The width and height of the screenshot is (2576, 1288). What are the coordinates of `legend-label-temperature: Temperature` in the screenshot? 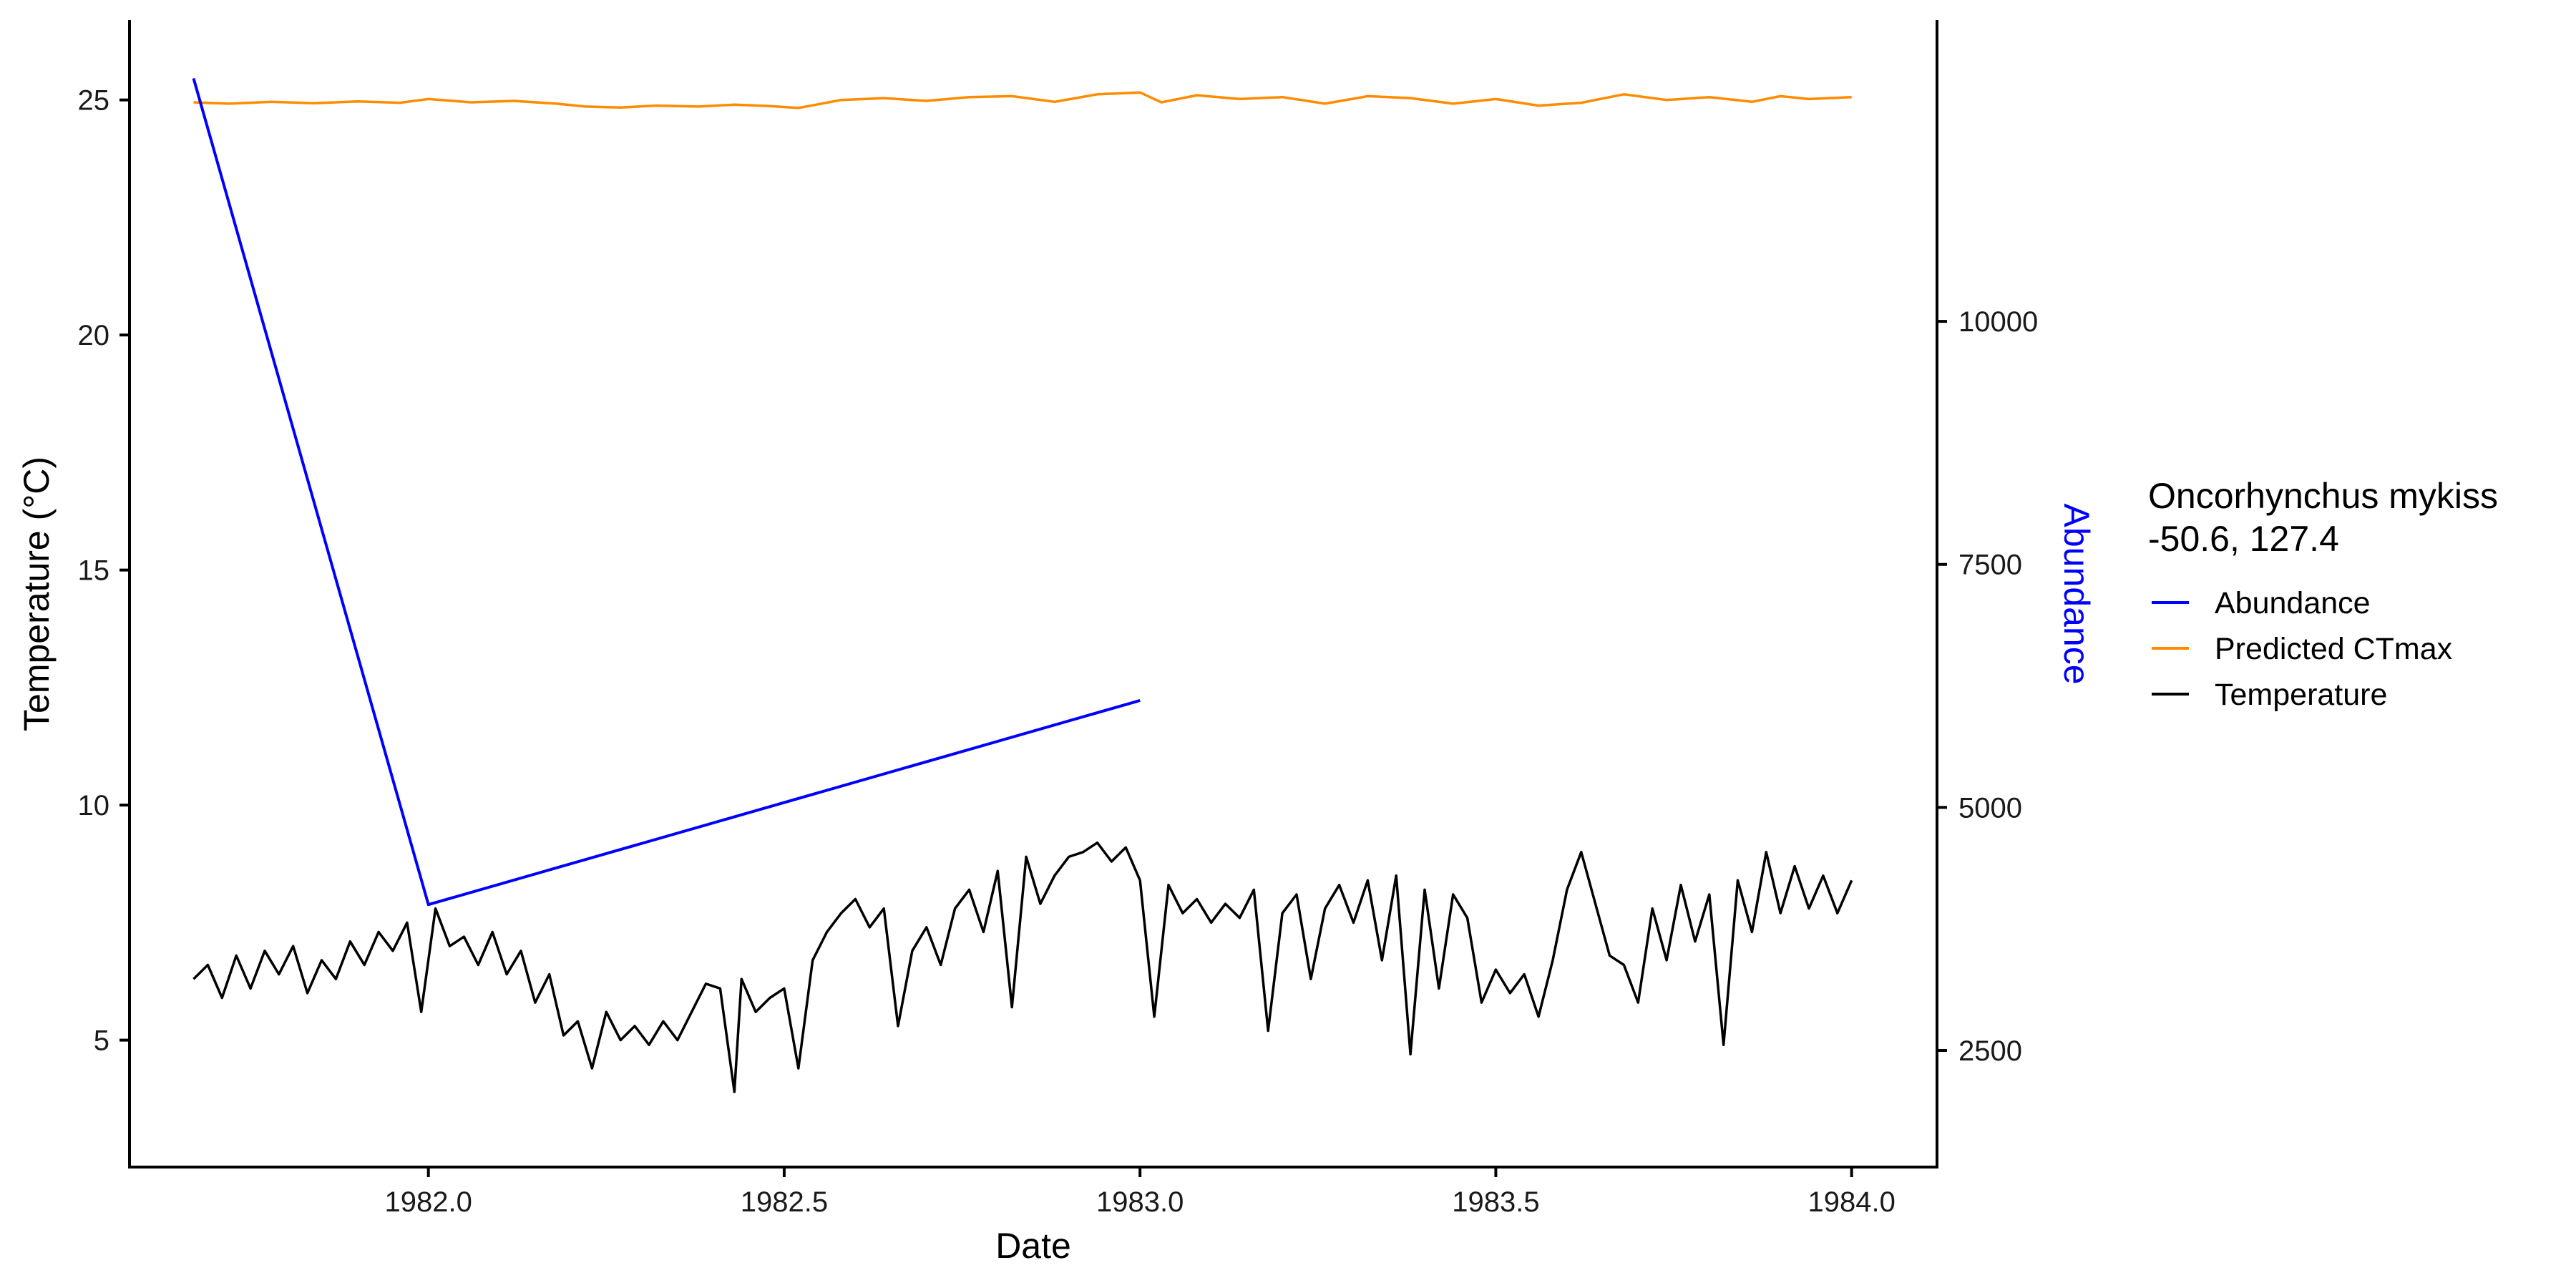 It's located at (2301, 695).